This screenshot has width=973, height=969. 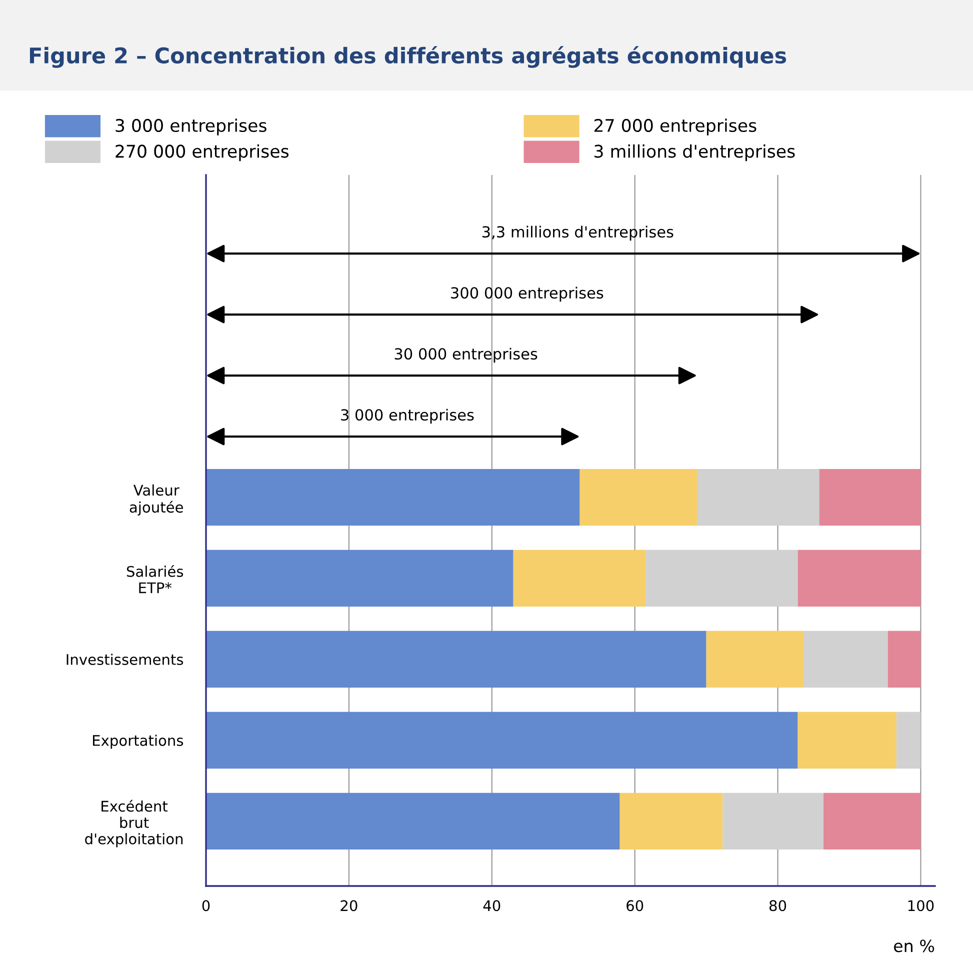 What do you see at coordinates (635, 906) in the screenshot?
I see `x-tick-label: 60` at bounding box center [635, 906].